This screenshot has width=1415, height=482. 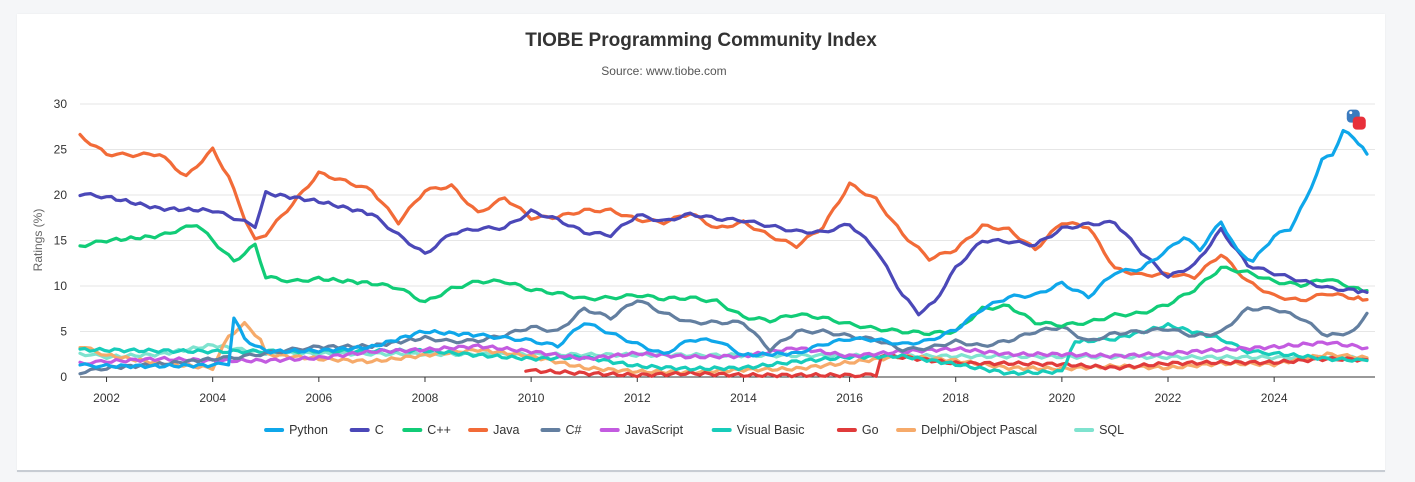 I want to click on python-logo-eye, so click(x=1351, y=113).